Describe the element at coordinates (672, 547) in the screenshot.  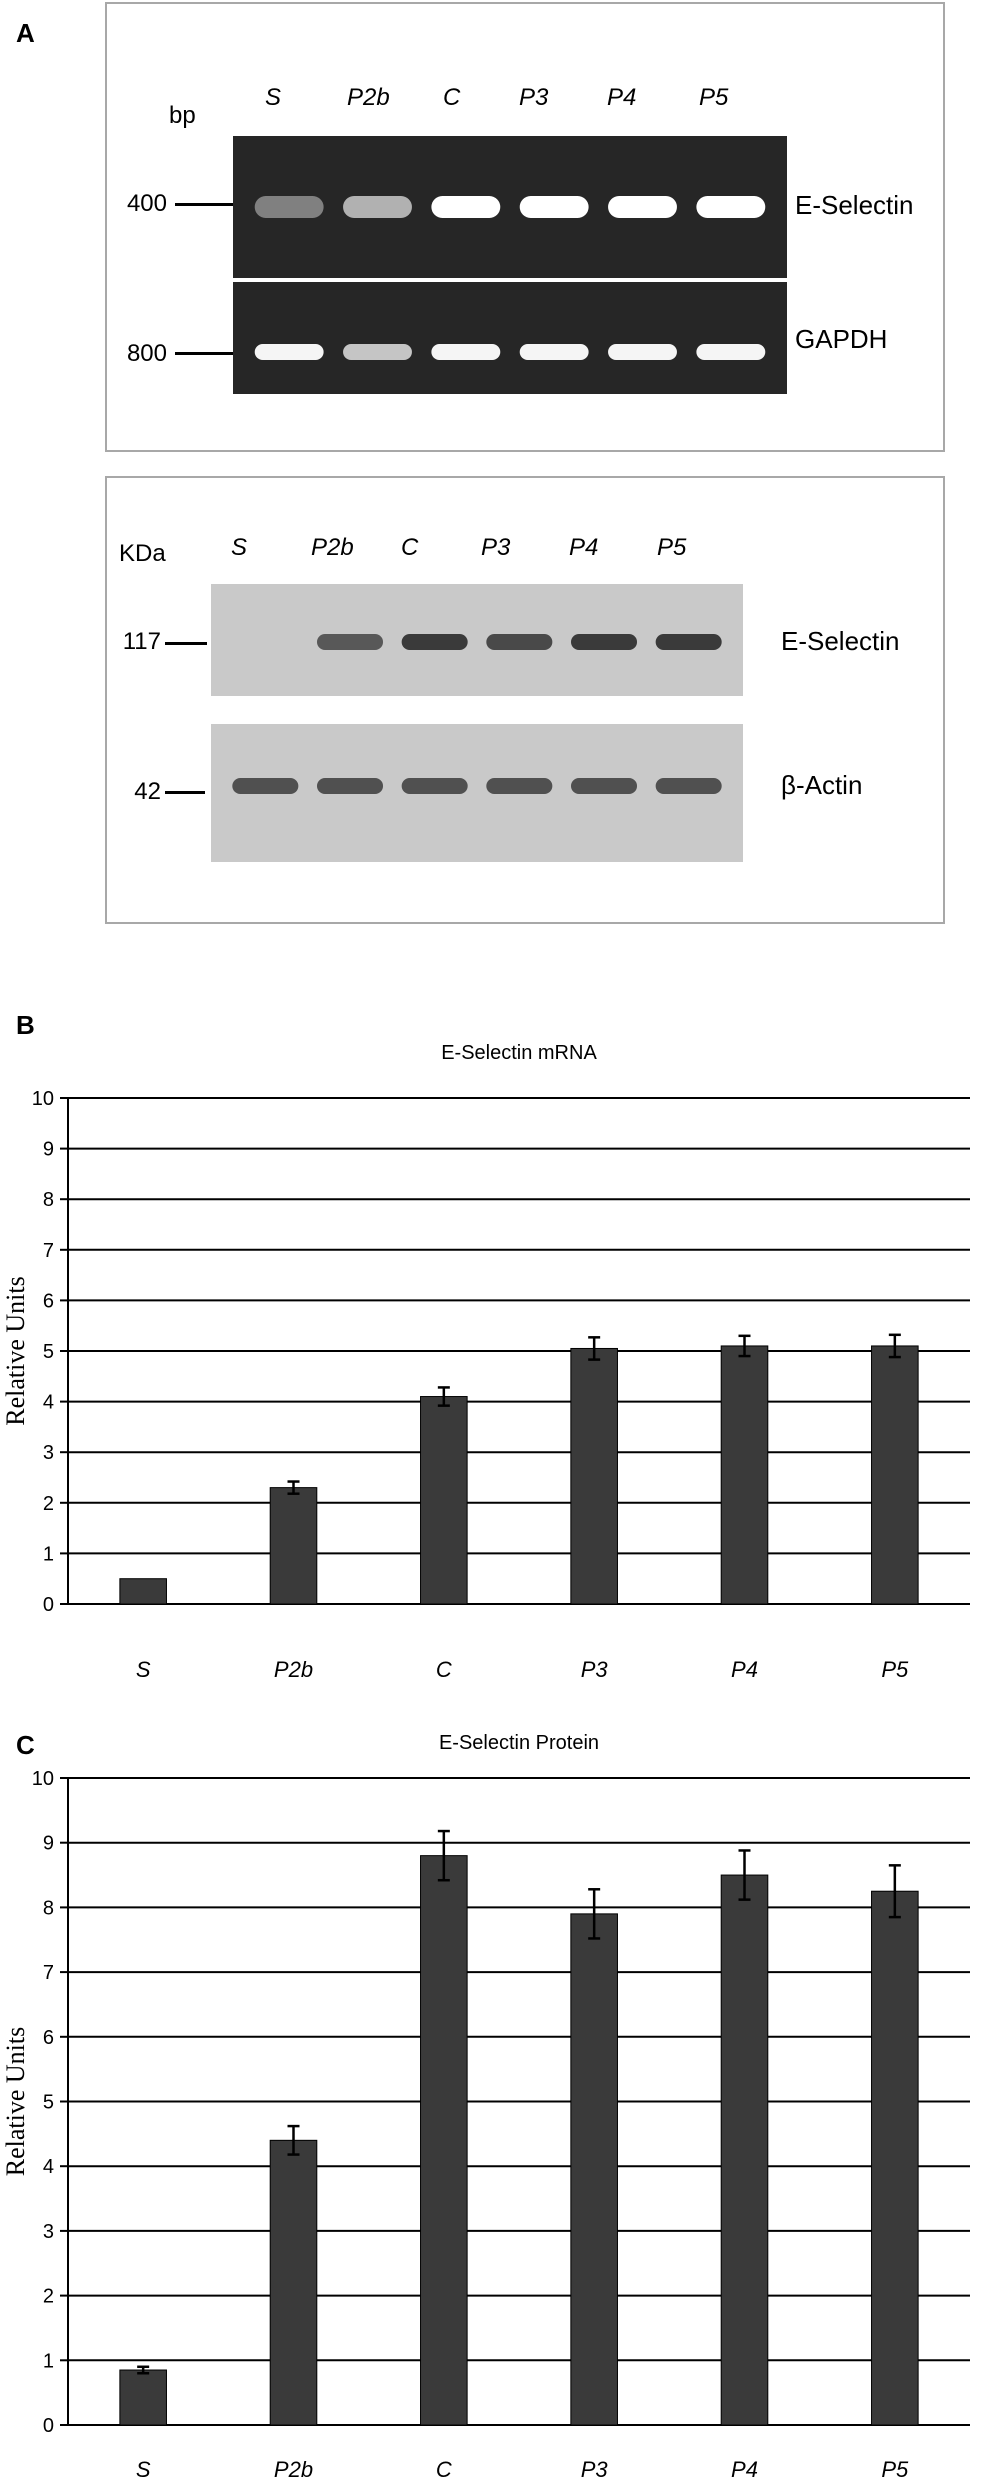
I see `western-lane-label: P5` at that location.